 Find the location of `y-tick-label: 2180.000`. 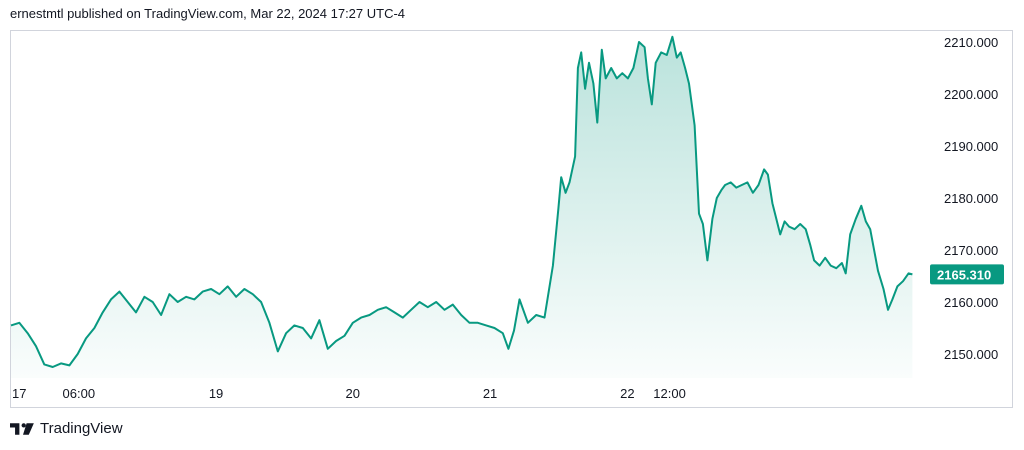

y-tick-label: 2180.000 is located at coordinates (971, 198).